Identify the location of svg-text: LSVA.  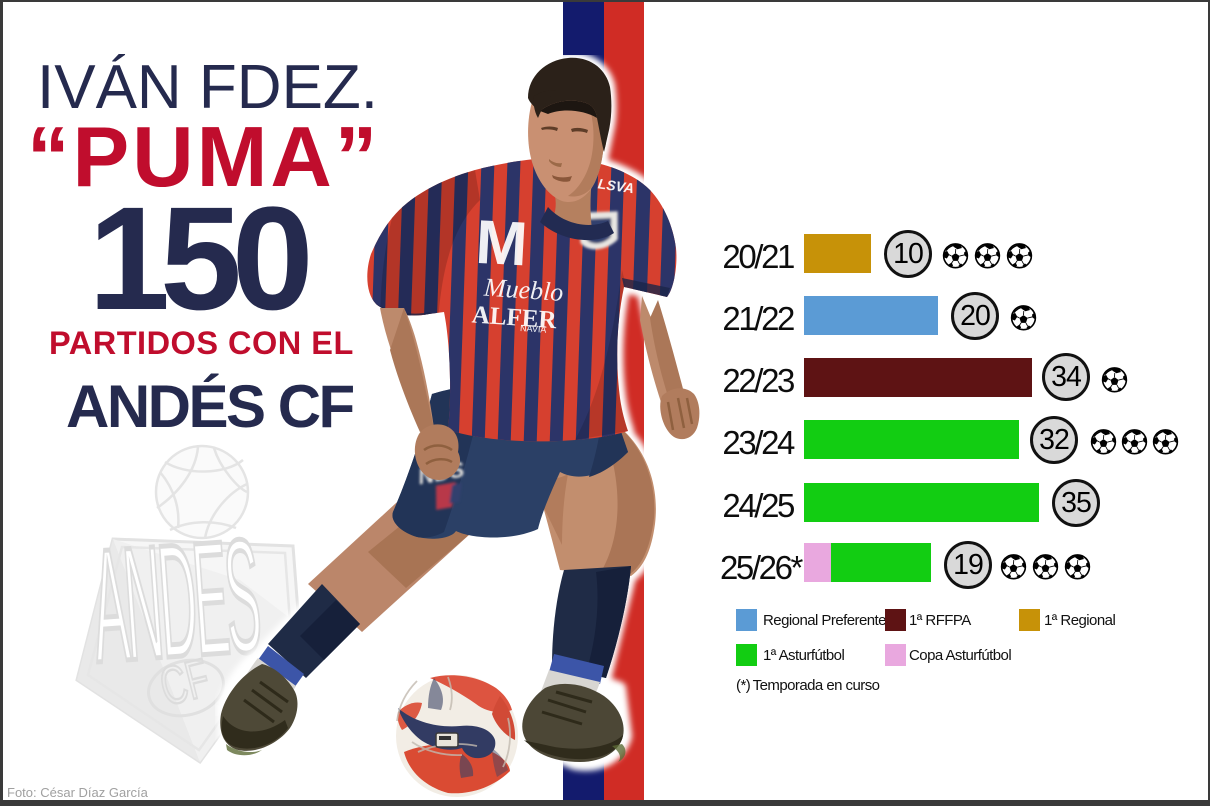
(616, 185).